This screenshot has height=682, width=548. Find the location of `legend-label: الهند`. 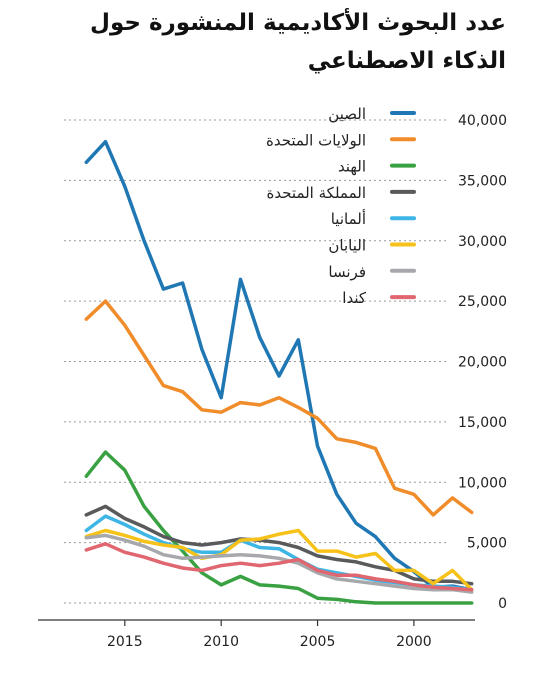

legend-label: الهند is located at coordinates (352, 167).